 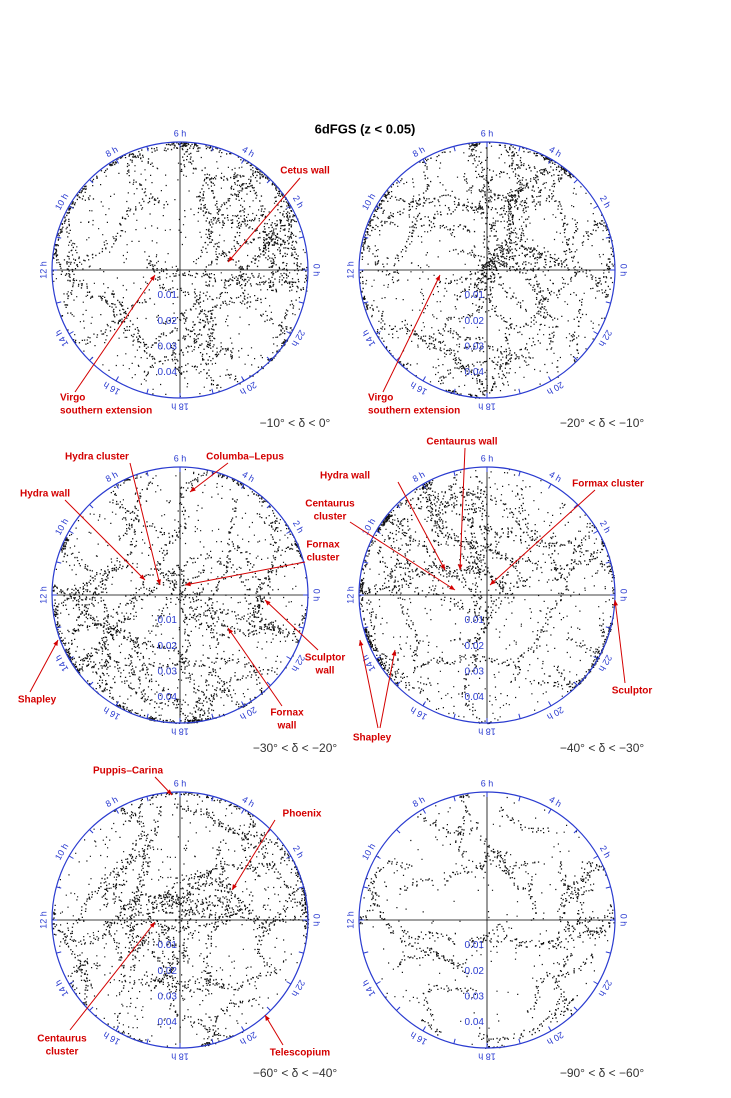 I want to click on galaxy-dots, so click(x=180, y=596).